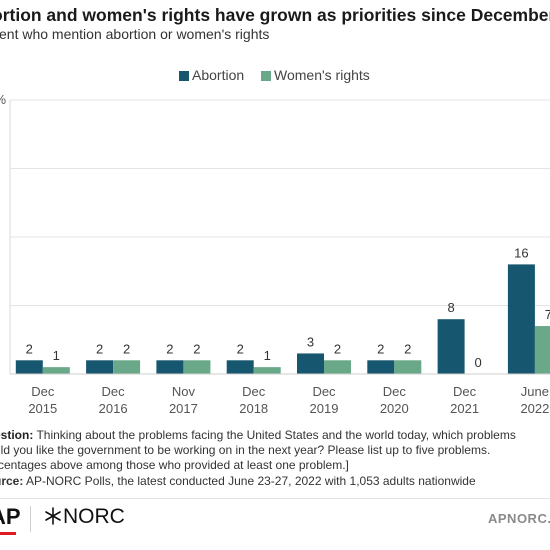 This screenshot has height=550, width=550. Describe the element at coordinates (218, 75) in the screenshot. I see `legend-label-abortion: Abortion` at that location.